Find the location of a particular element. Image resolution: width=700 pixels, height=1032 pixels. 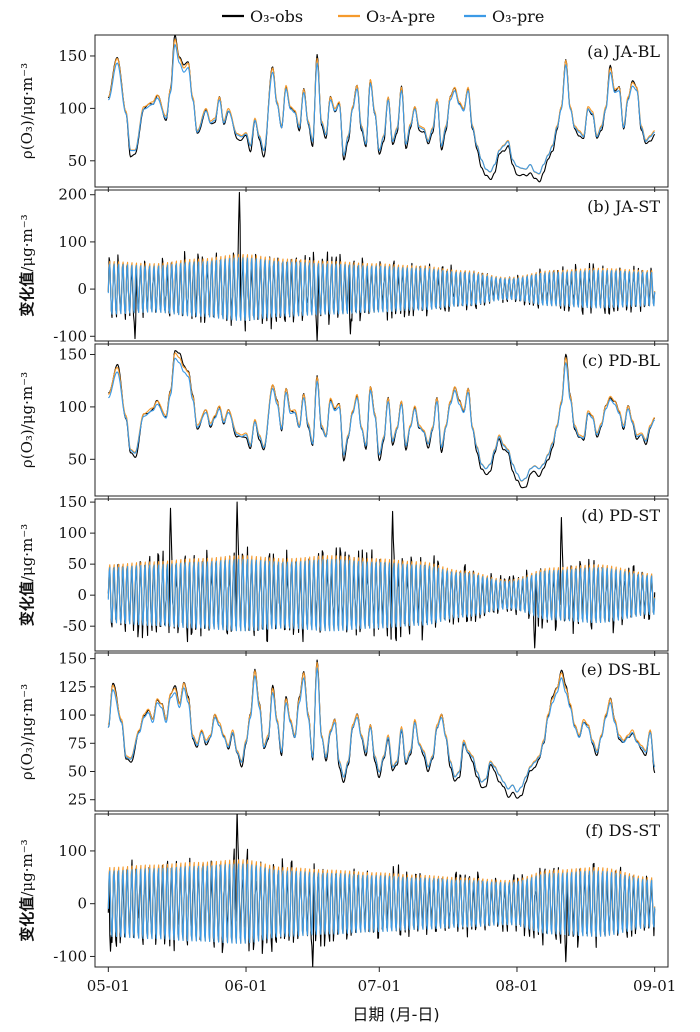

y-tick-label: -50 is located at coordinates (75, 626).